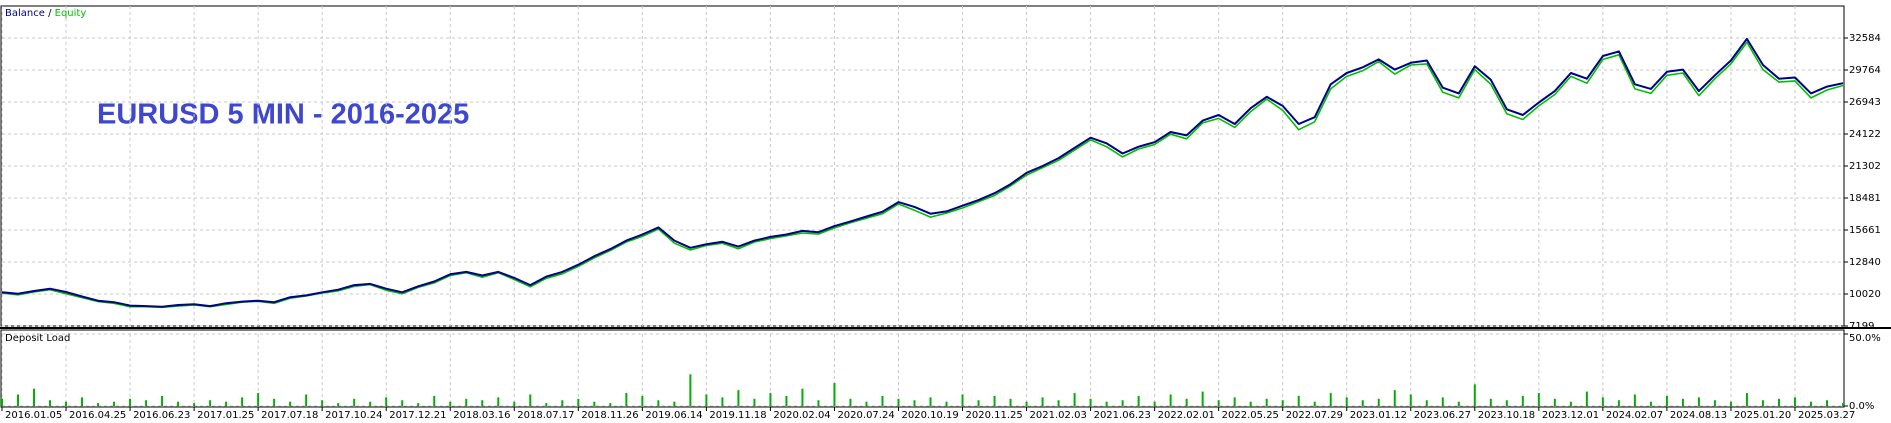  What do you see at coordinates (1378, 415) in the screenshot?
I see `x-tick-label: 2023.01.12` at bounding box center [1378, 415].